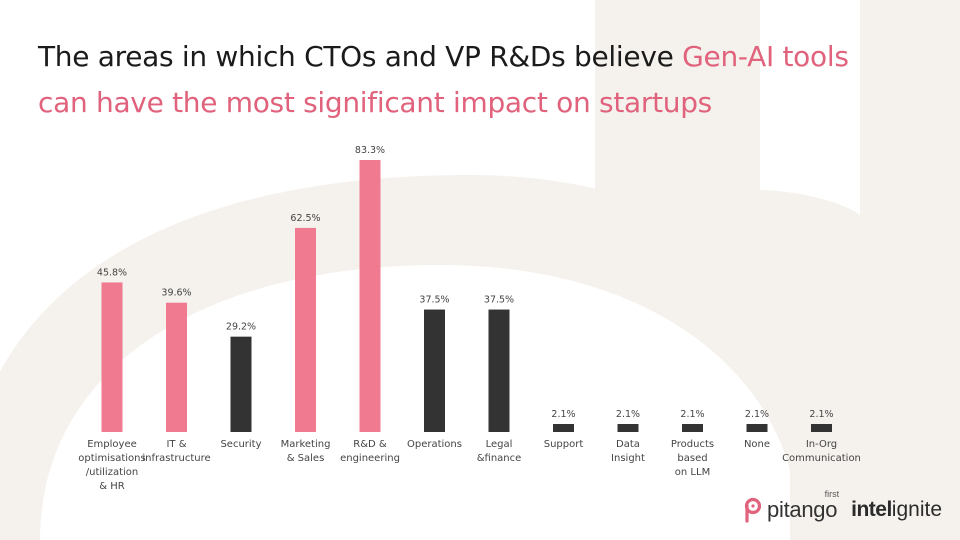  Describe the element at coordinates (499, 451) in the screenshot. I see `category-label-6: Legal &finance` at that location.